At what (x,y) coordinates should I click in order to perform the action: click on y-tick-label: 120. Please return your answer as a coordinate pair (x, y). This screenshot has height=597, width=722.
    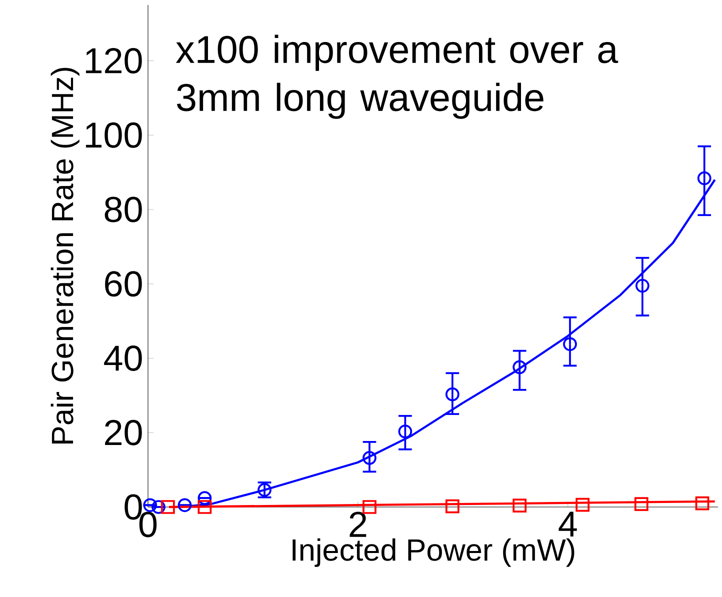
    Looking at the image, I should click on (114, 61).